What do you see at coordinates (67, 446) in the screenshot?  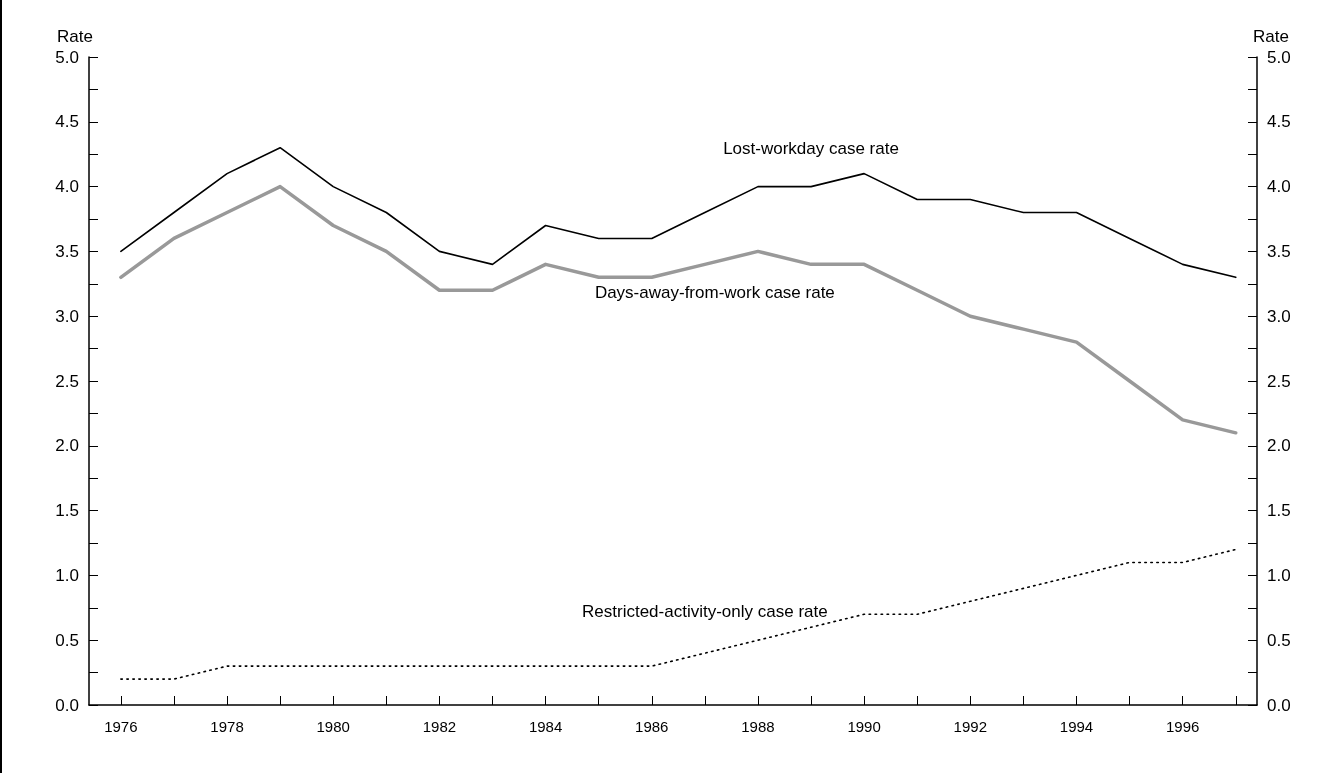 I see `y-tick-label: 2.0` at bounding box center [67, 446].